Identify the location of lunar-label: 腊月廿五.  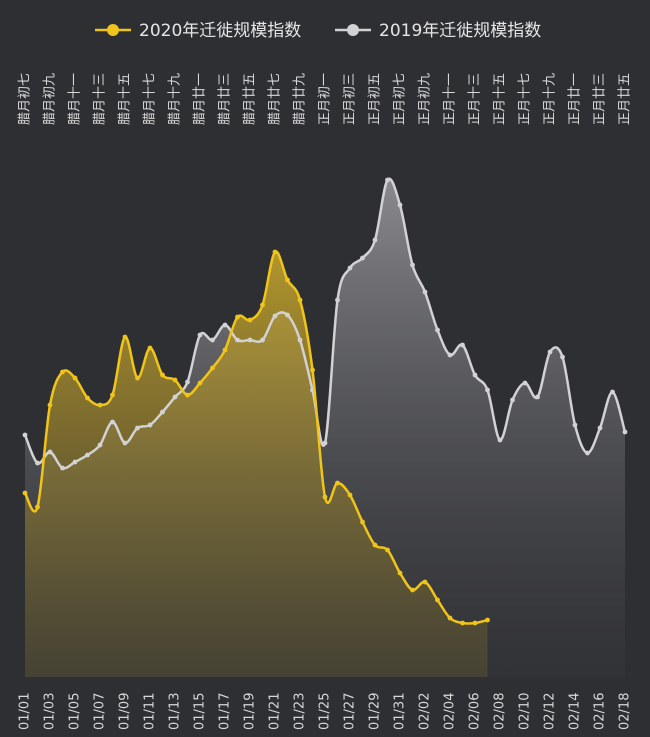
(250, 99).